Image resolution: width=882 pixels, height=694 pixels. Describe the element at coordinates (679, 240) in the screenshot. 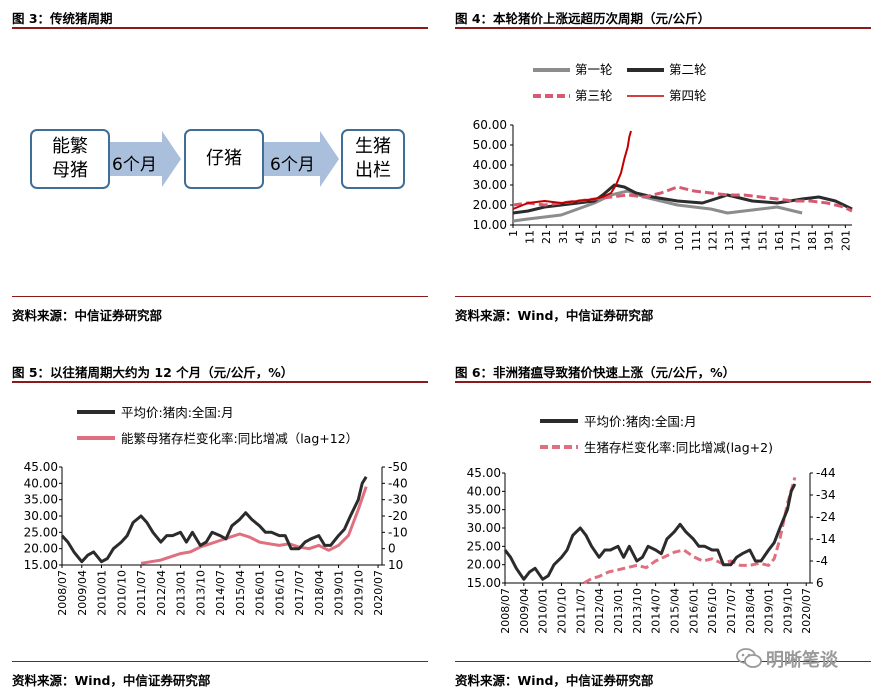

I see `fig4-xtick-label: 101` at that location.